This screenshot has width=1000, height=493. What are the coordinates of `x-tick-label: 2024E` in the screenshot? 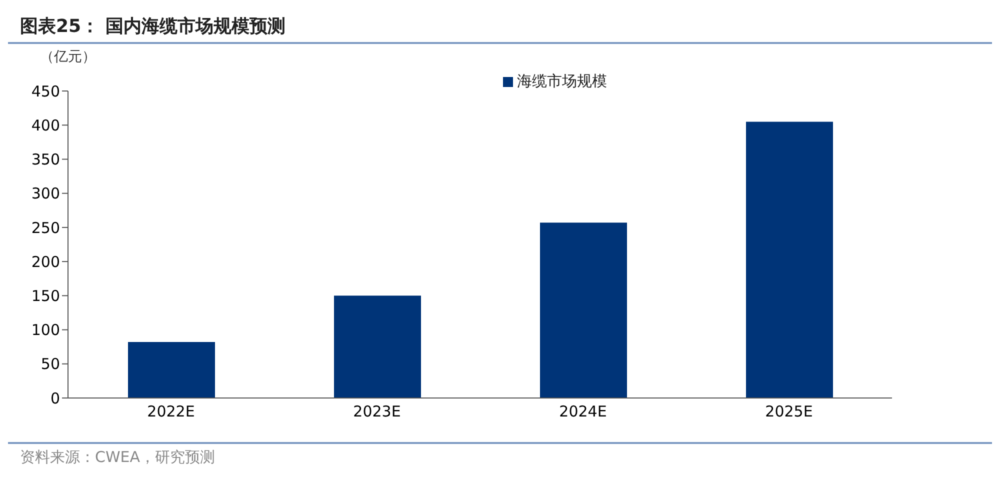 It's located at (583, 411).